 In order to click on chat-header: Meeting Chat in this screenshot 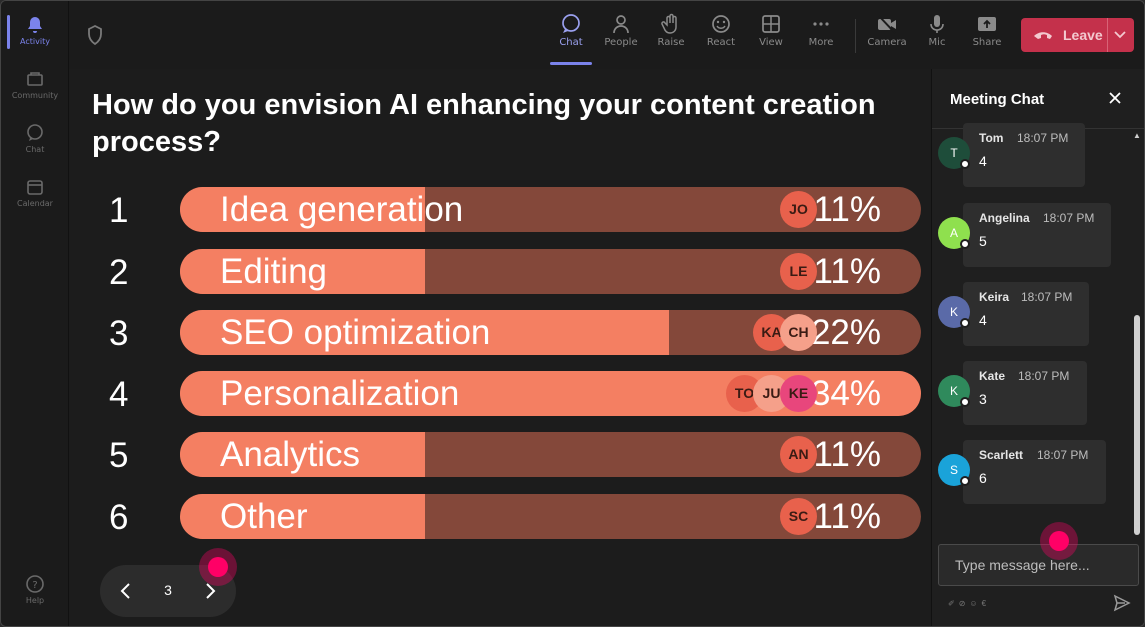, I will do `click(1038, 99)`.